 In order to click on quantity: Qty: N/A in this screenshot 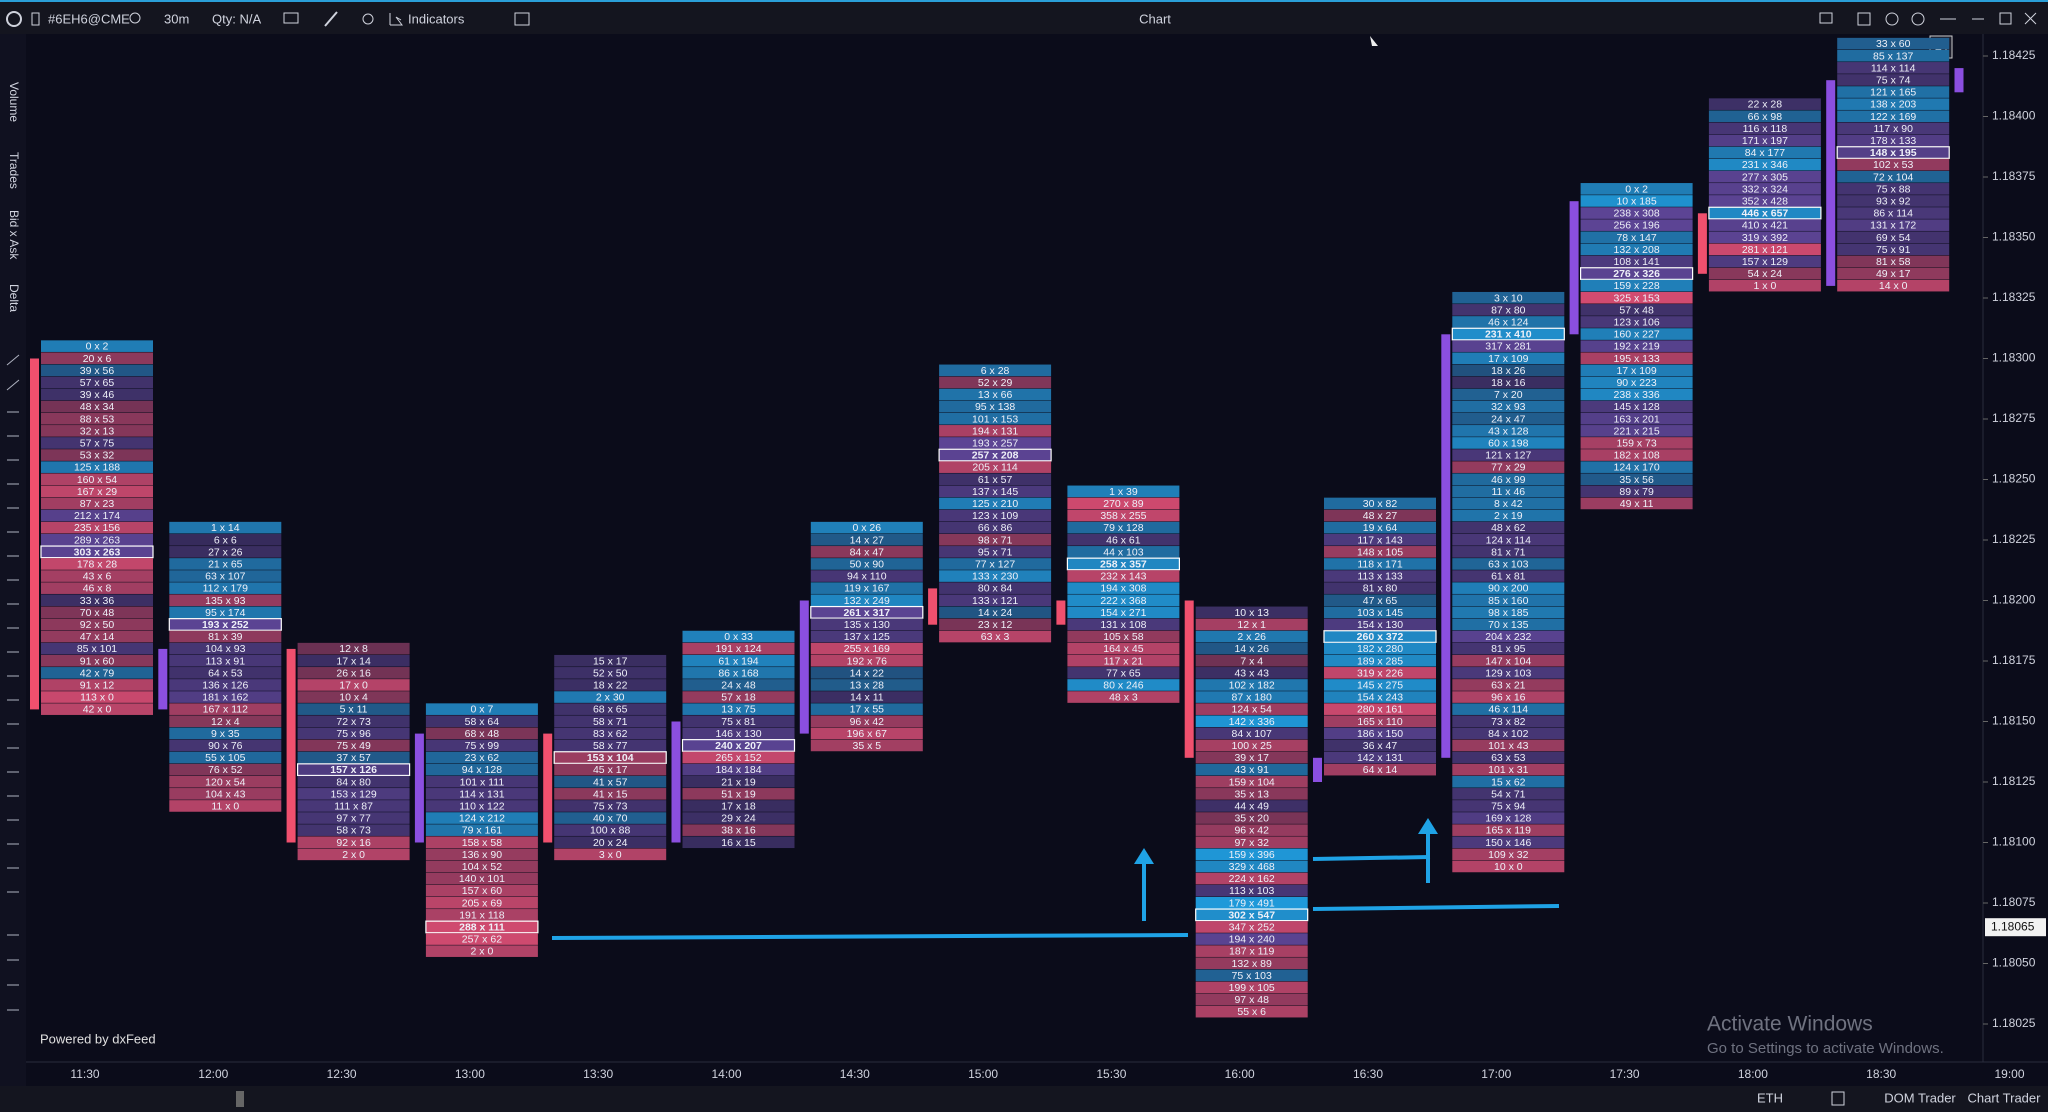, I will do `click(236, 18)`.